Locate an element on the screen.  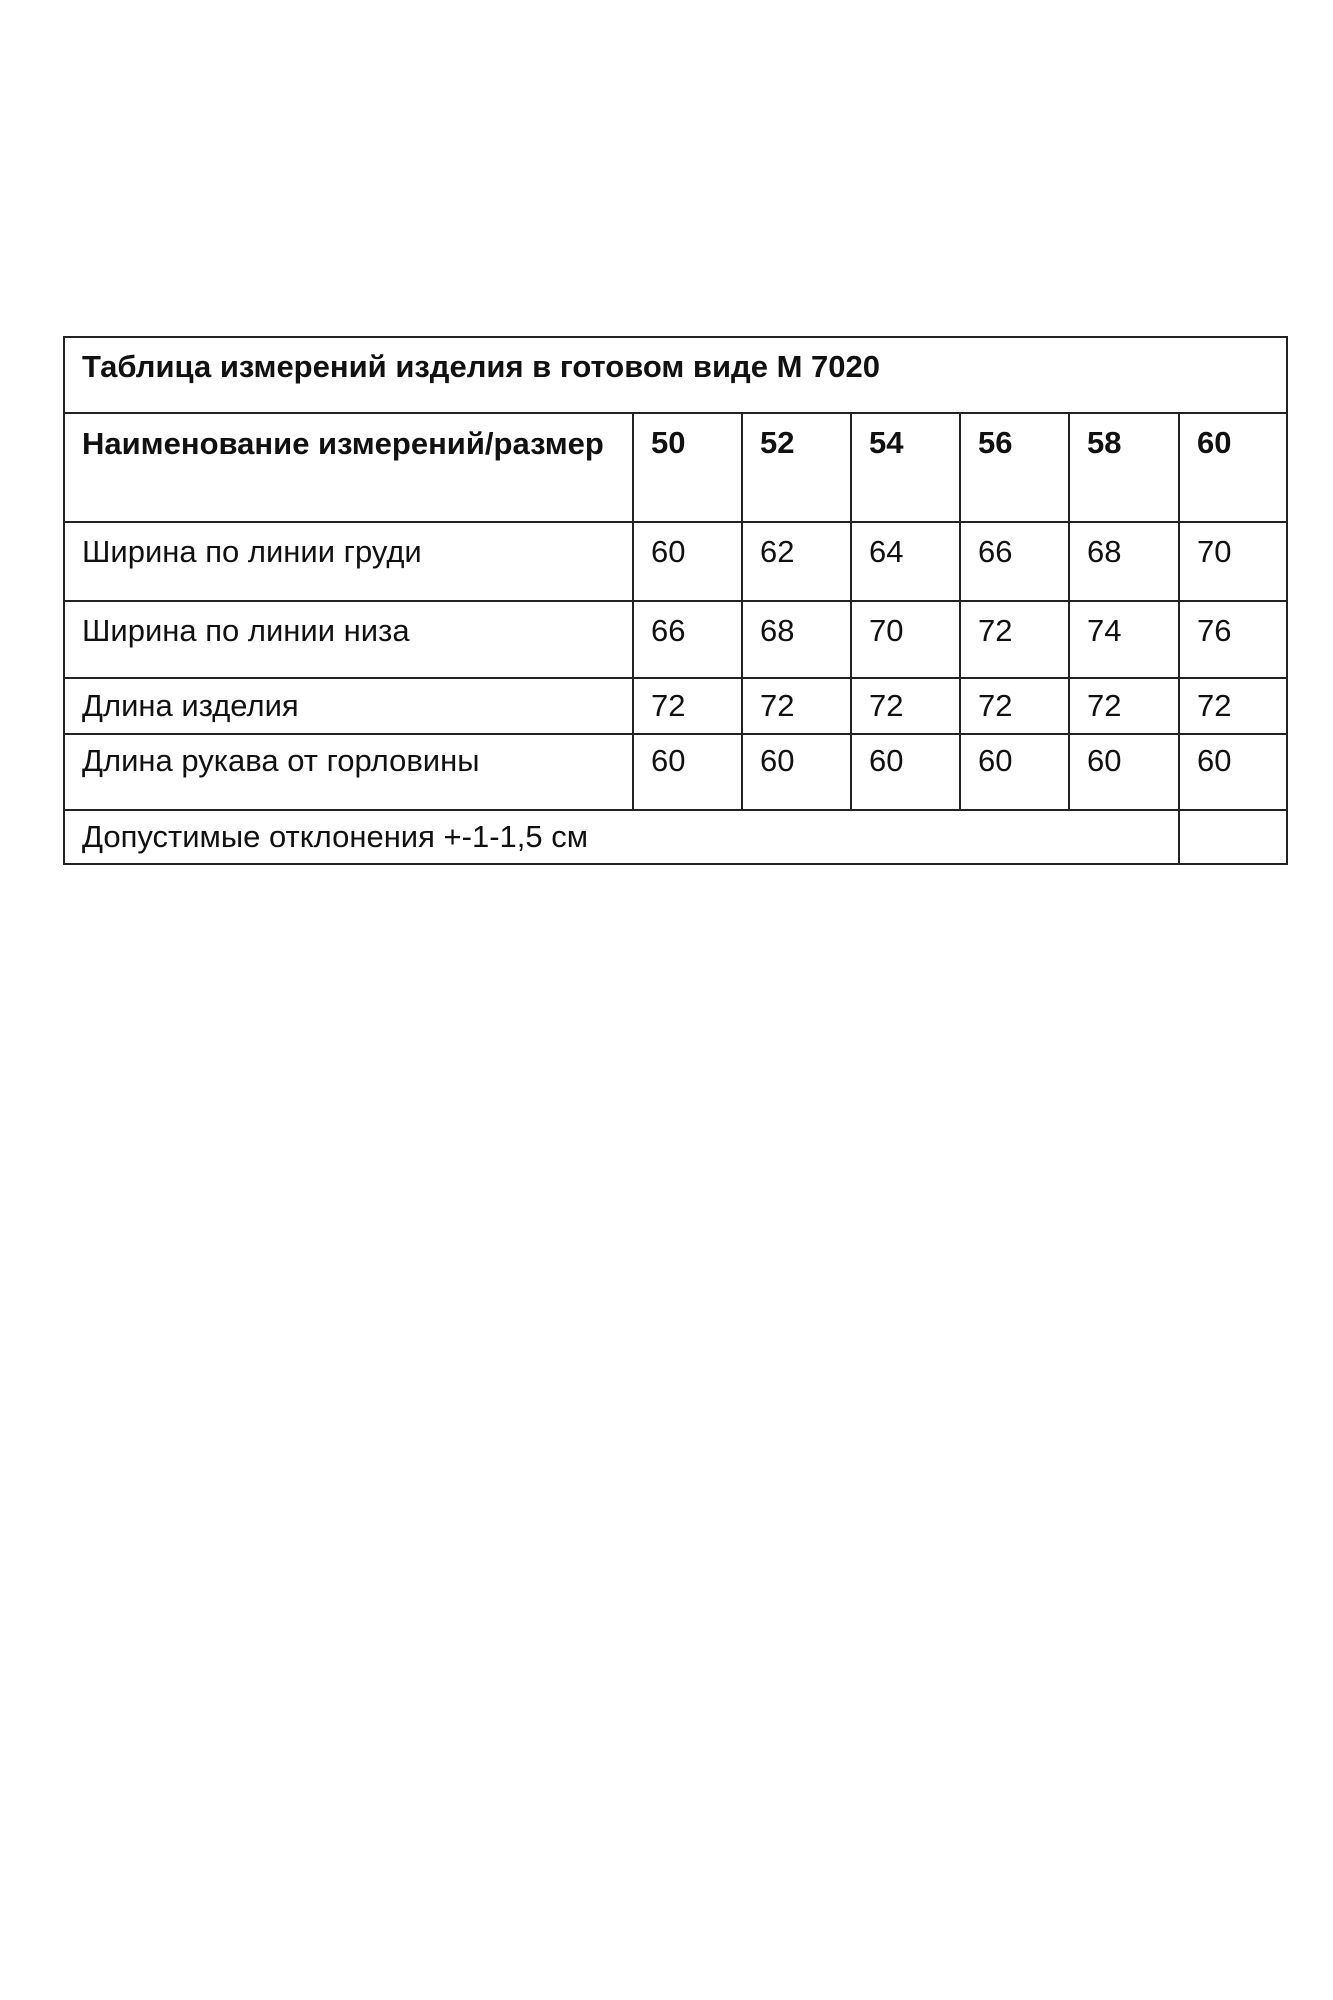
size-header: 52 is located at coordinates (796, 467).